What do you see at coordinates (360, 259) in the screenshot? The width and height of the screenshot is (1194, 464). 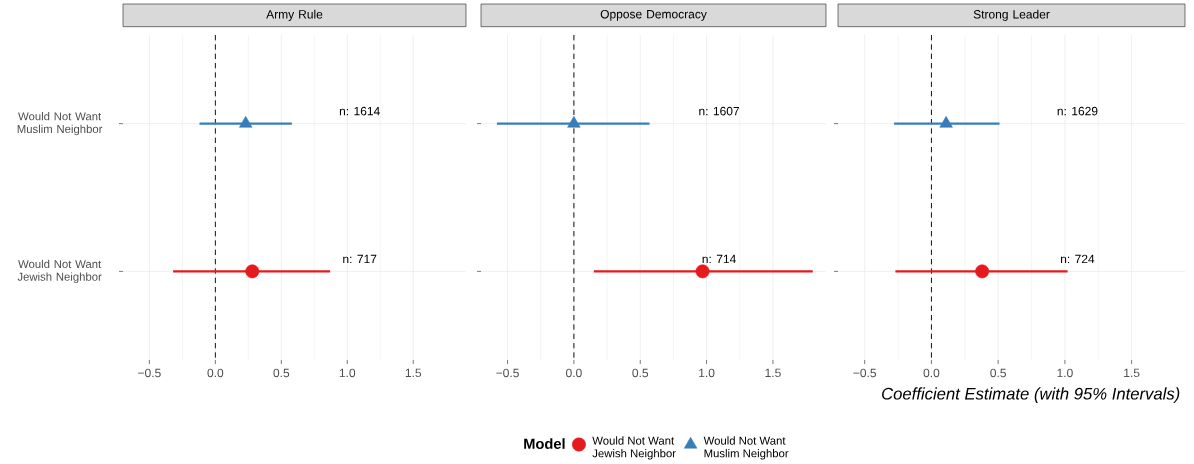 I see `annotation: n: 717` at bounding box center [360, 259].